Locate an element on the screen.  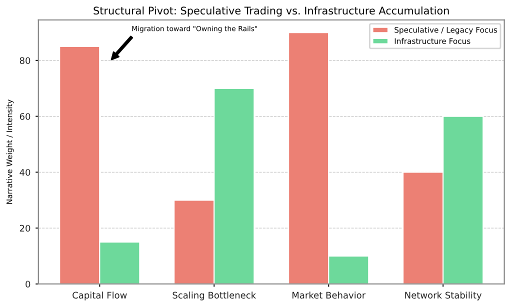
y-tick-label: 0 is located at coordinates (28, 284).